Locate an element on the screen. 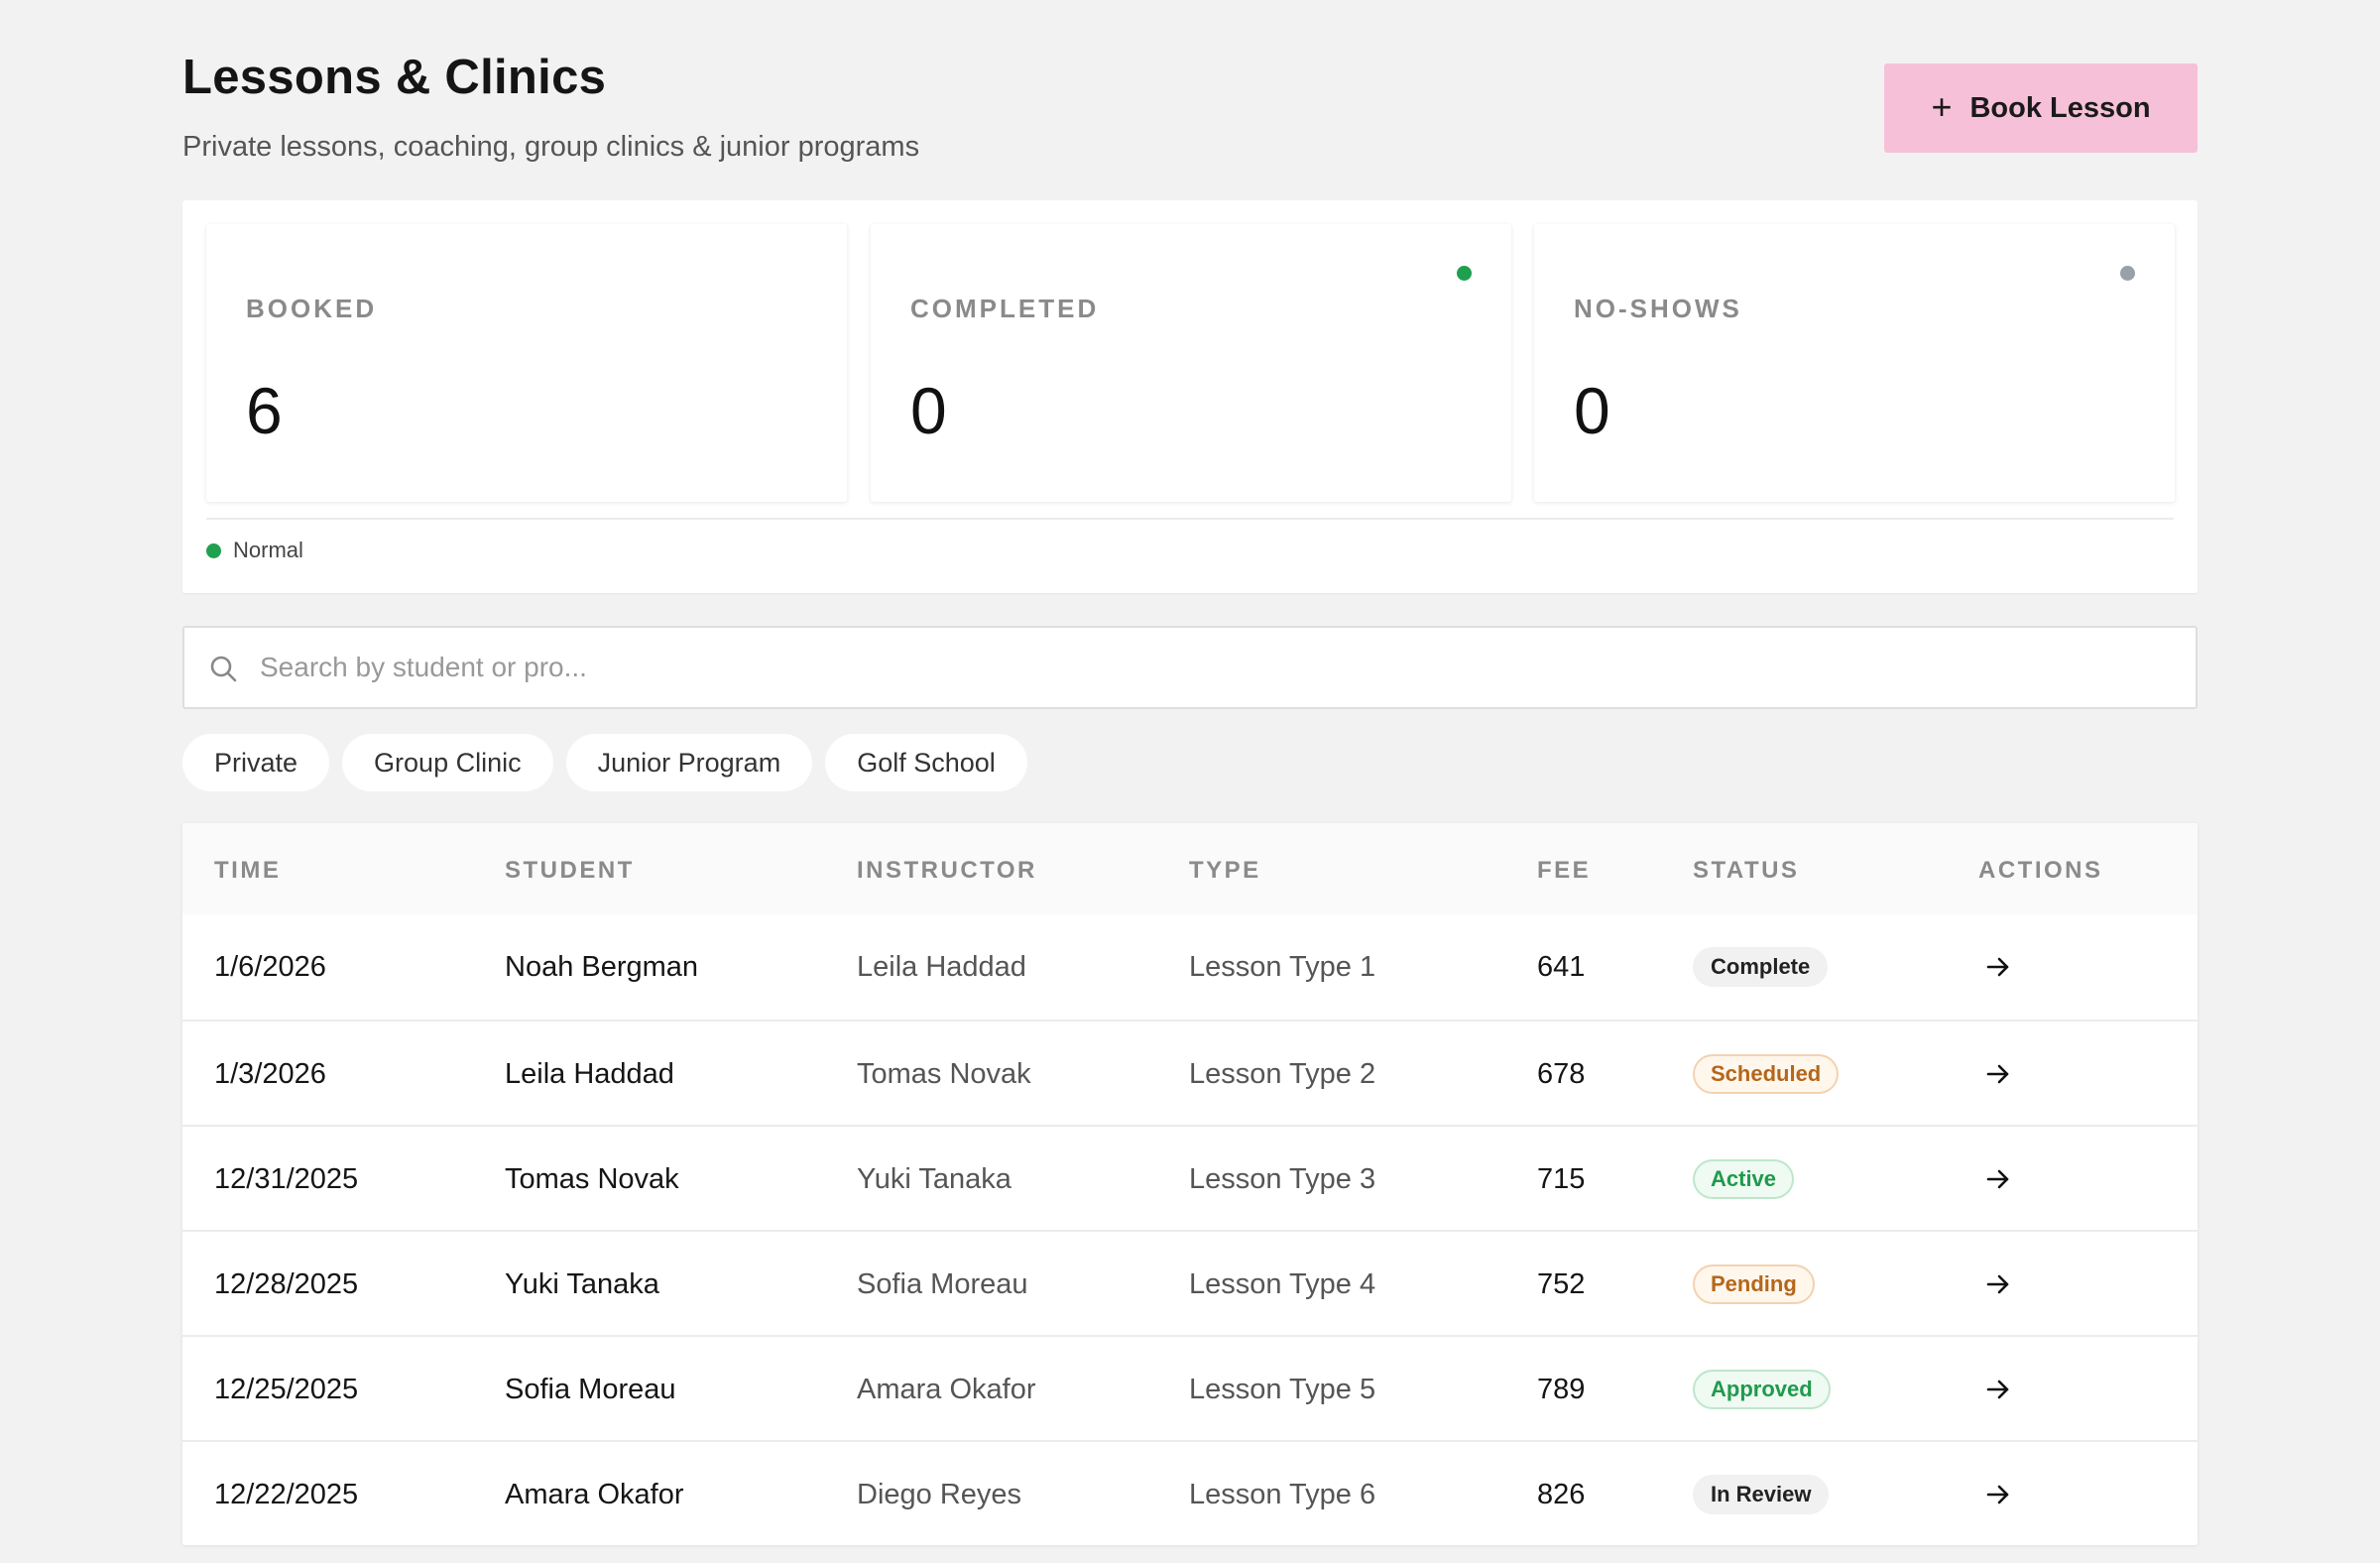  page-title: Lessons & Clinics is located at coordinates (394, 77).